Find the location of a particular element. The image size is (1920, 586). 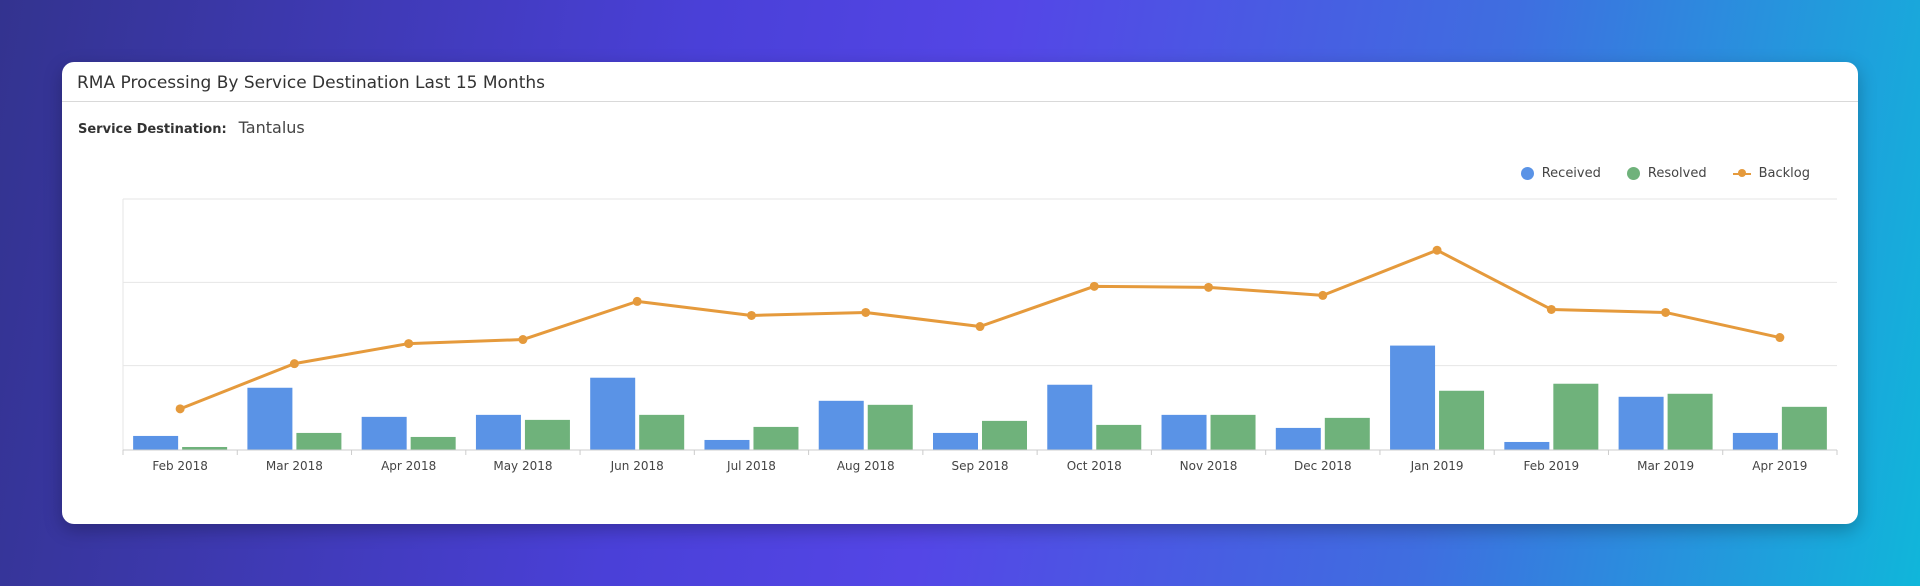

x-tick-label-14: Apr 2019 is located at coordinates (1779, 466).